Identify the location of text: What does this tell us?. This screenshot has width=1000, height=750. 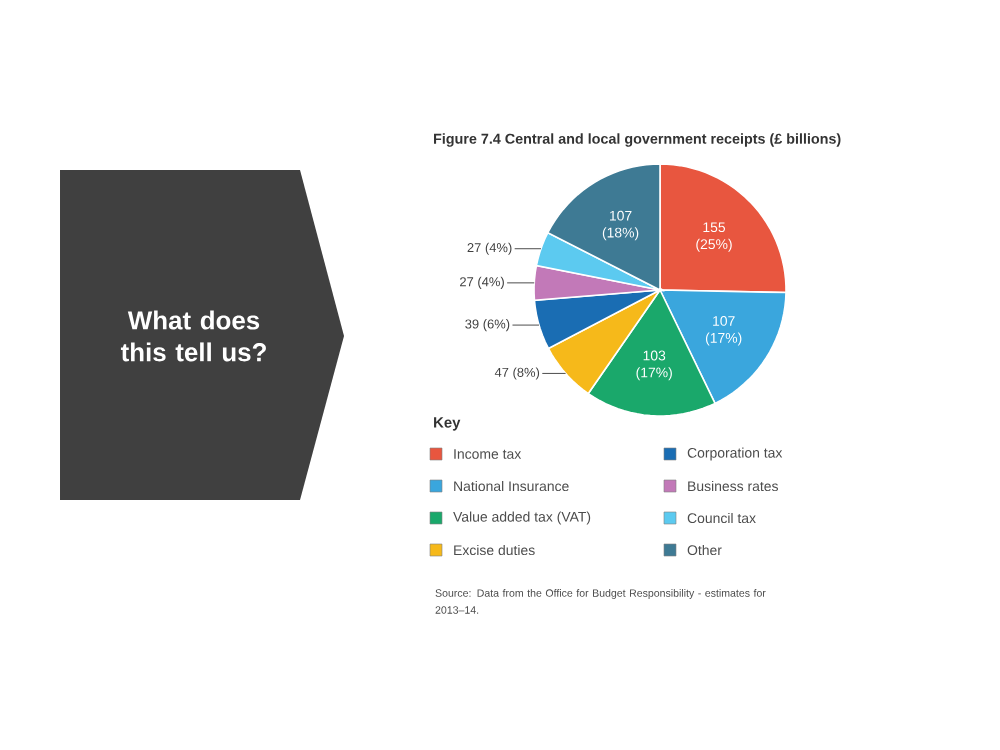
(193, 336).